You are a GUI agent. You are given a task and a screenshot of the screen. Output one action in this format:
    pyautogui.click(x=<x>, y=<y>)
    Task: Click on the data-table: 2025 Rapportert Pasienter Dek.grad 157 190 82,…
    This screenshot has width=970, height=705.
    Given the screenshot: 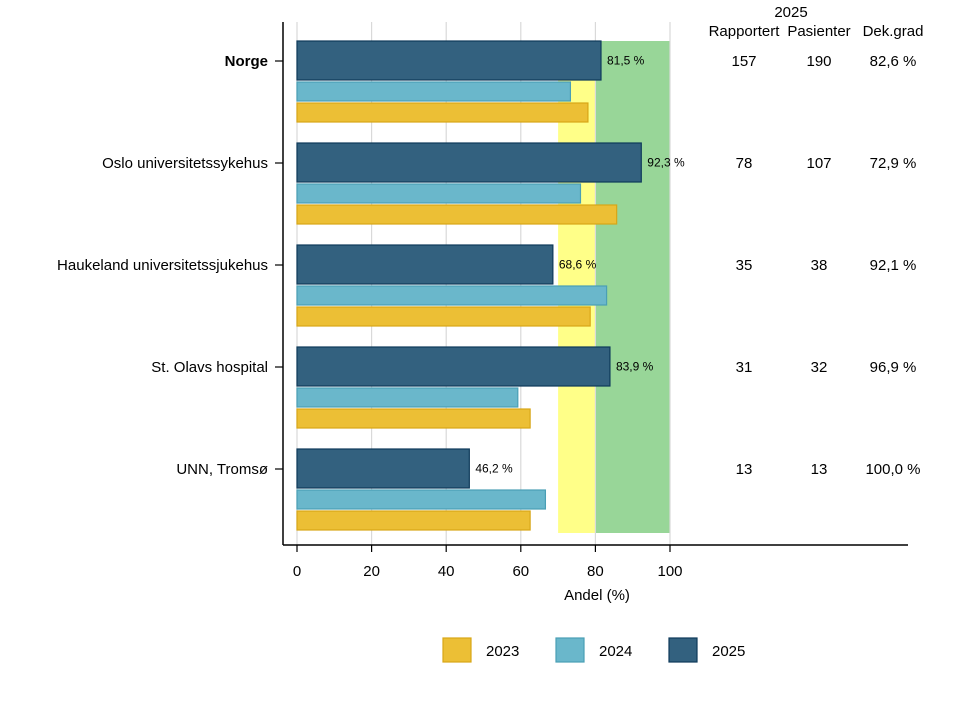 What is the action you would take?
    pyautogui.click(x=816, y=241)
    